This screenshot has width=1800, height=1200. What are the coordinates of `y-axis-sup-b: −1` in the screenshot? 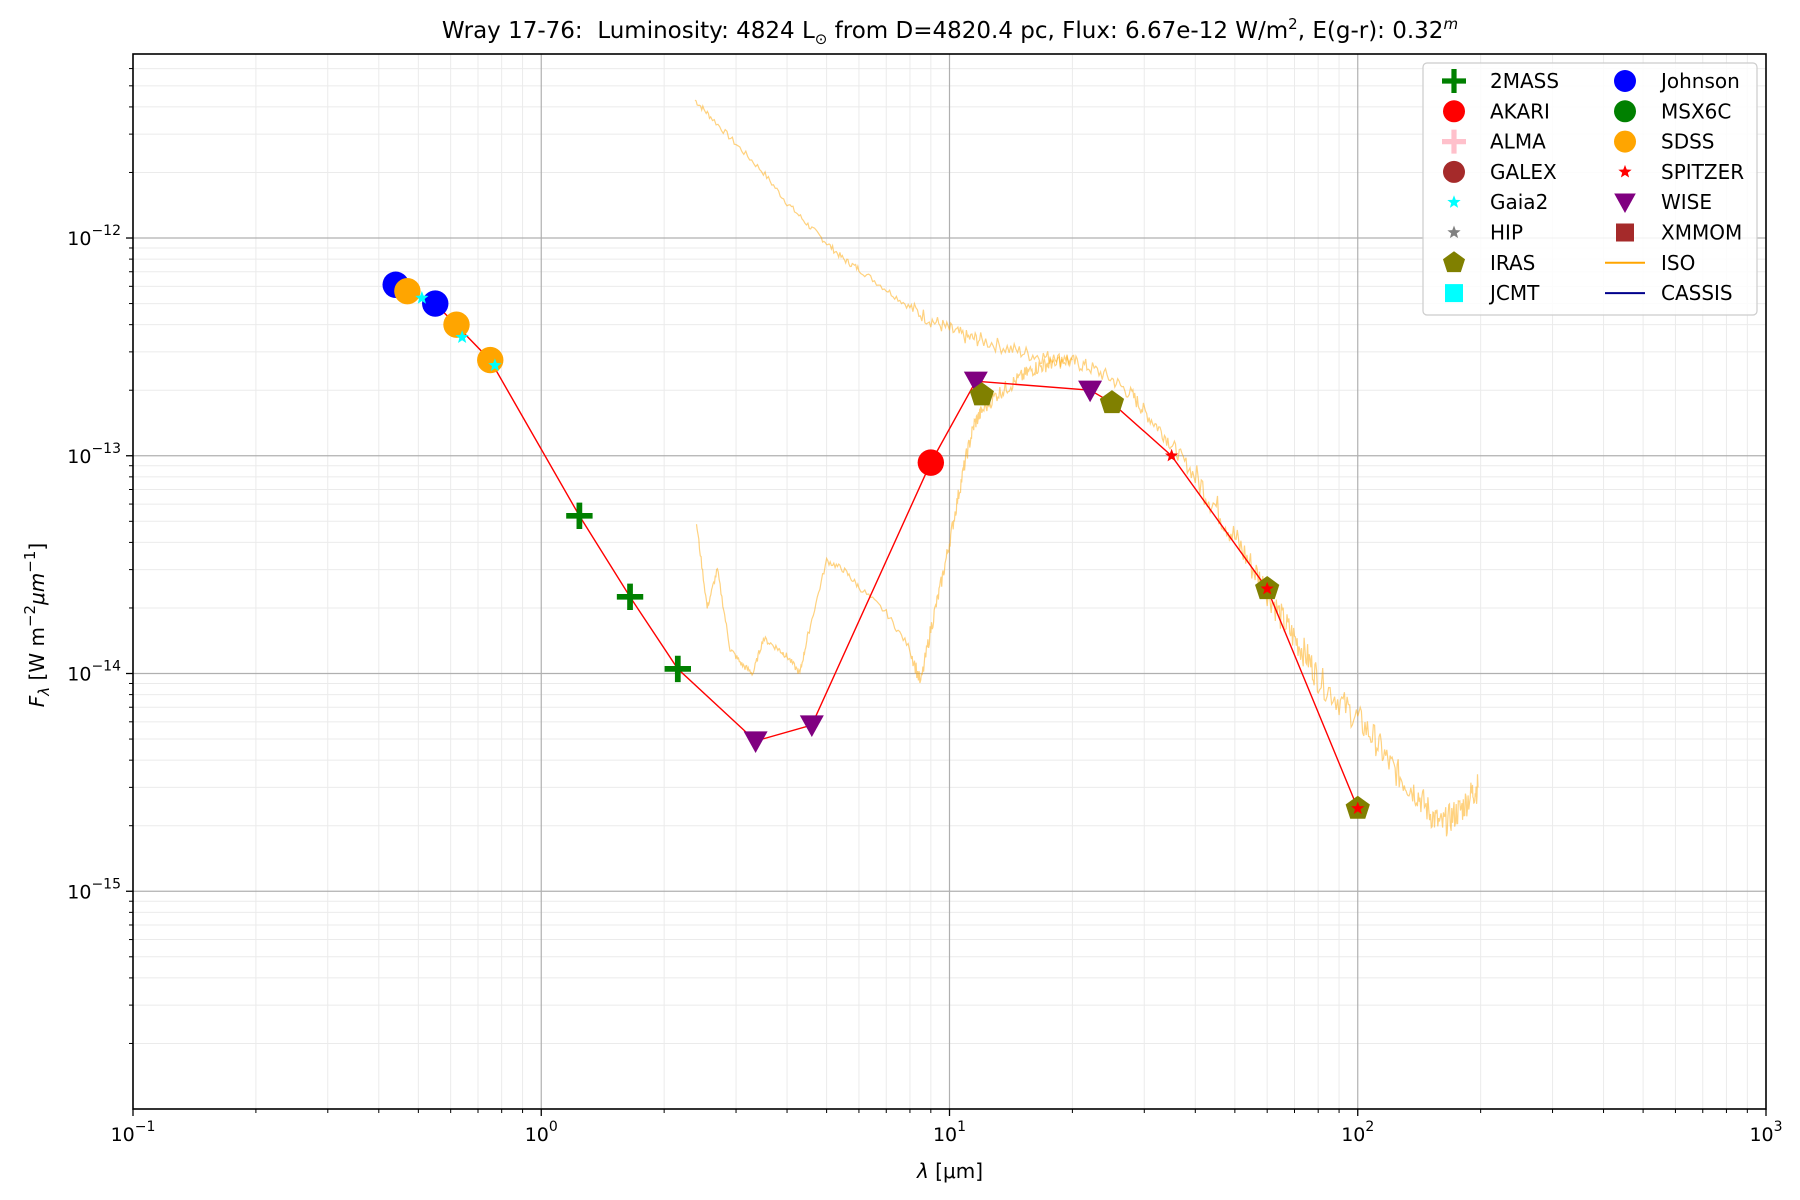 It's located at (30, 562).